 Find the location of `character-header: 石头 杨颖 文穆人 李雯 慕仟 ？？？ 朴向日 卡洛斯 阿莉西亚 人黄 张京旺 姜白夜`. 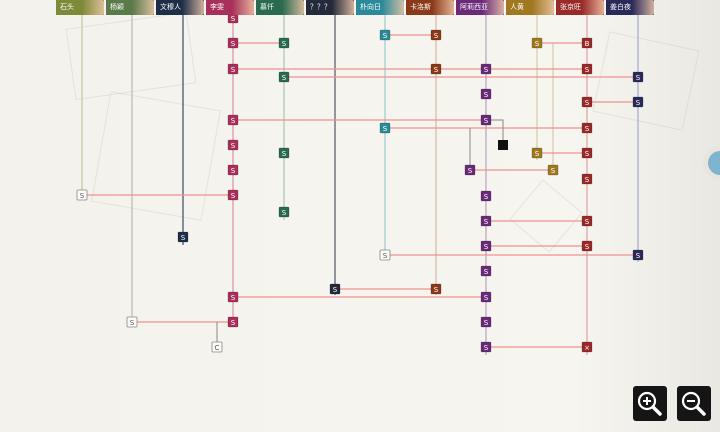

character-header: 石头 杨颖 文穆人 李雯 慕仟 ？？？ 朴向日 卡洛斯 阿莉西亚 人黄 张京旺 姜白夜 is located at coordinates (355, 7).